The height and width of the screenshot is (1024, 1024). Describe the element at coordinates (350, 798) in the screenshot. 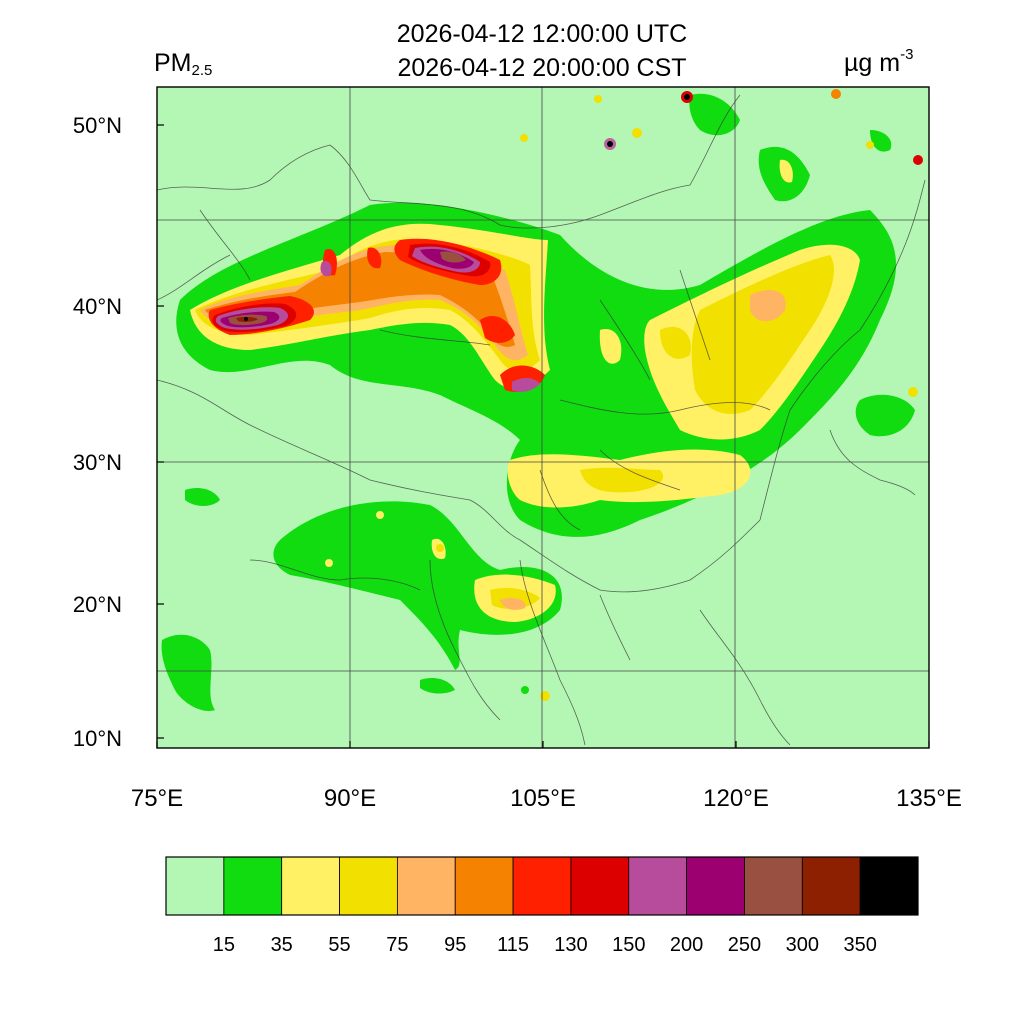

I see `lon-tick-label: 90°E` at that location.